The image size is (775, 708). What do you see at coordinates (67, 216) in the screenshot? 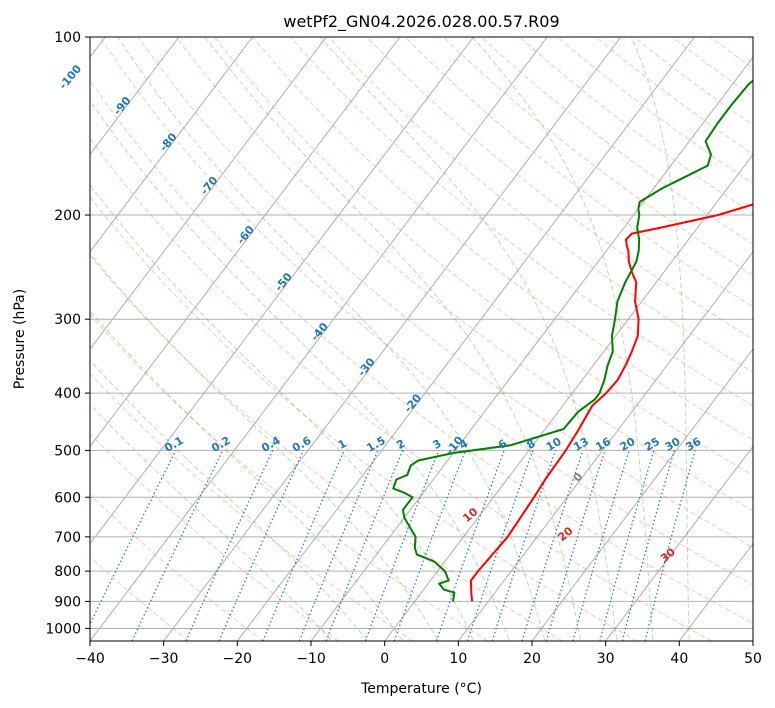
I see `y-tick-label: 200` at bounding box center [67, 216].